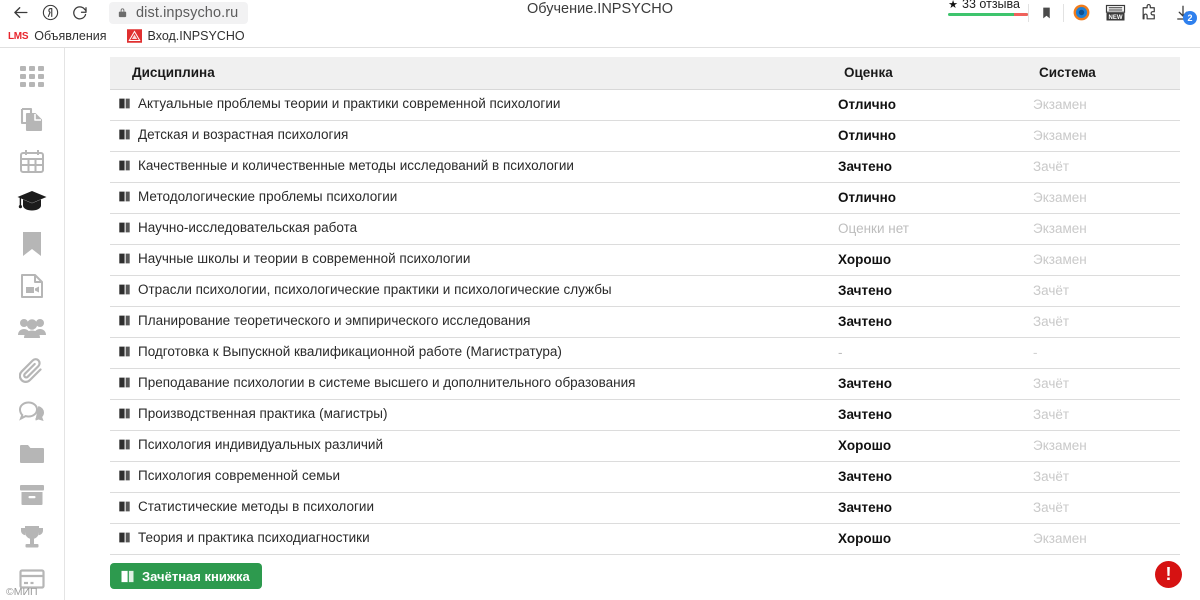  I want to click on trophy-icon, so click(32, 537).